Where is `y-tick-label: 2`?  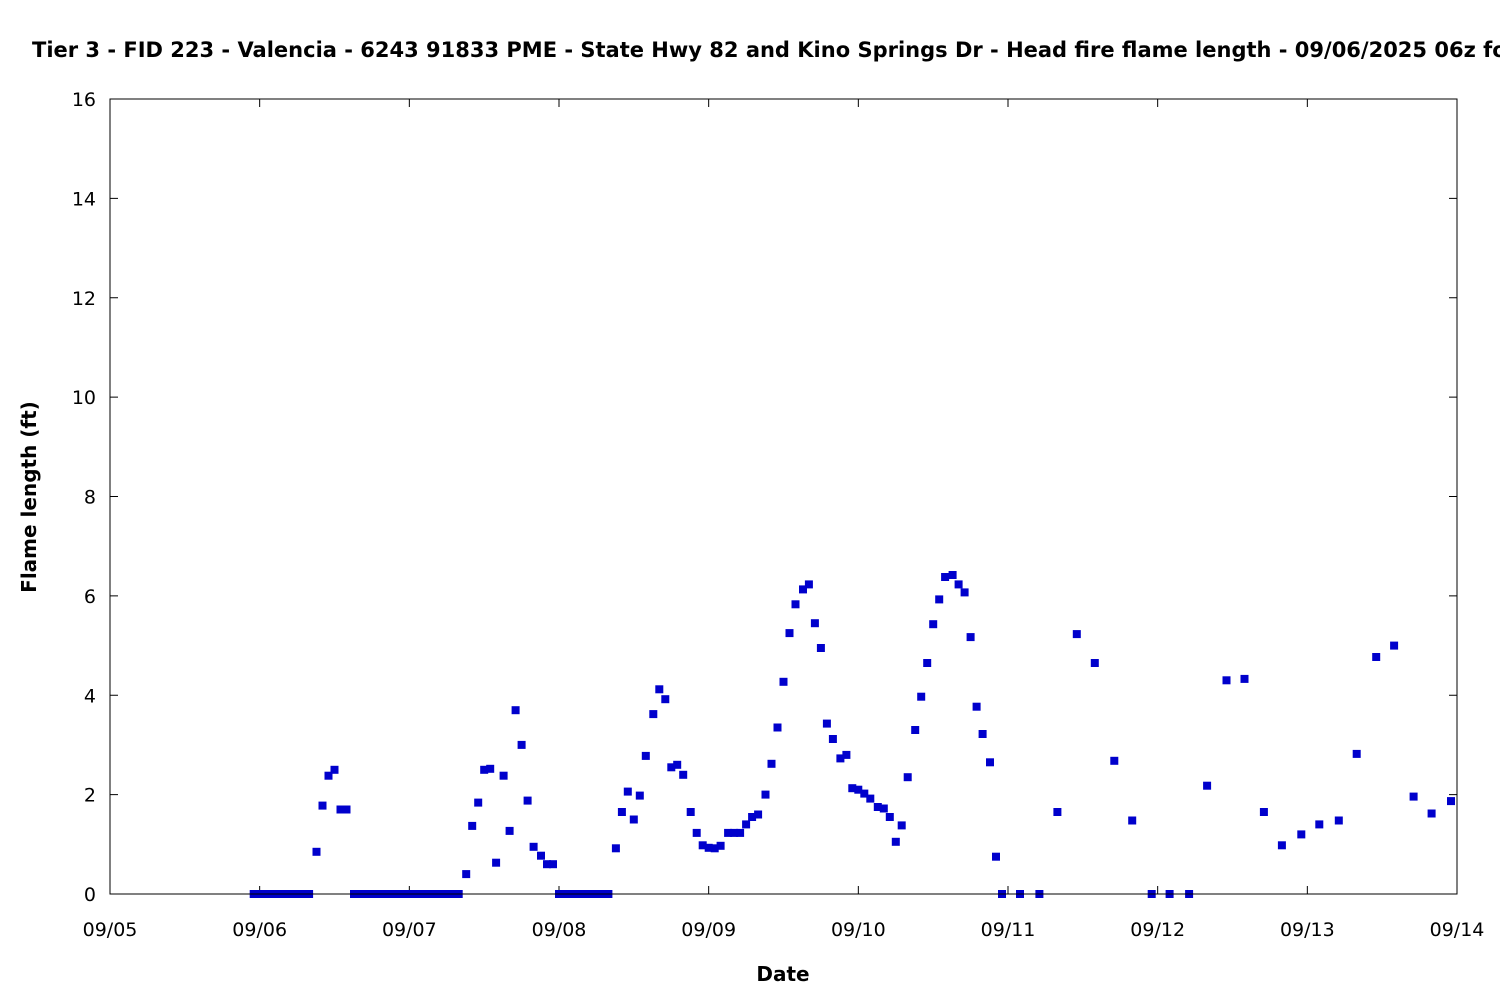
y-tick-label: 2 is located at coordinates (90, 796).